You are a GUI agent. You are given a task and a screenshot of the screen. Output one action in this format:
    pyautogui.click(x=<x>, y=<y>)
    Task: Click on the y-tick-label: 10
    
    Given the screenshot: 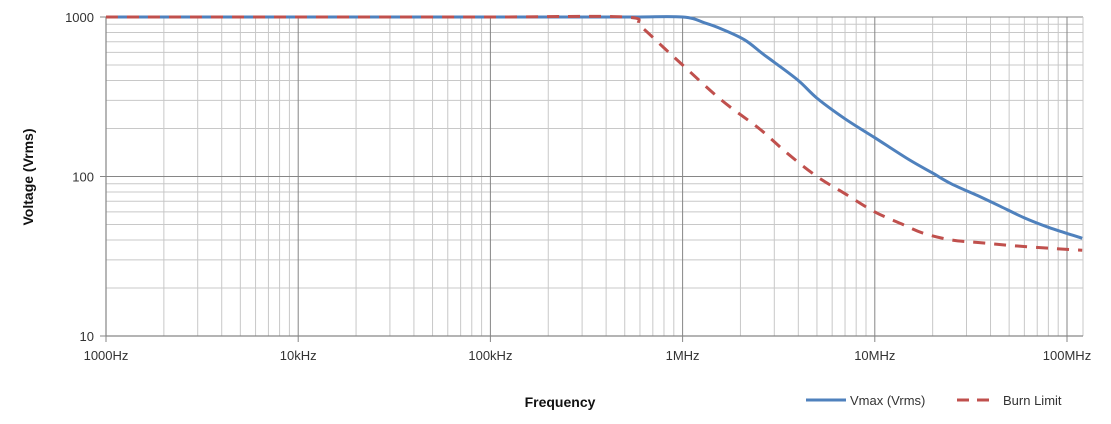 What is the action you would take?
    pyautogui.click(x=87, y=336)
    